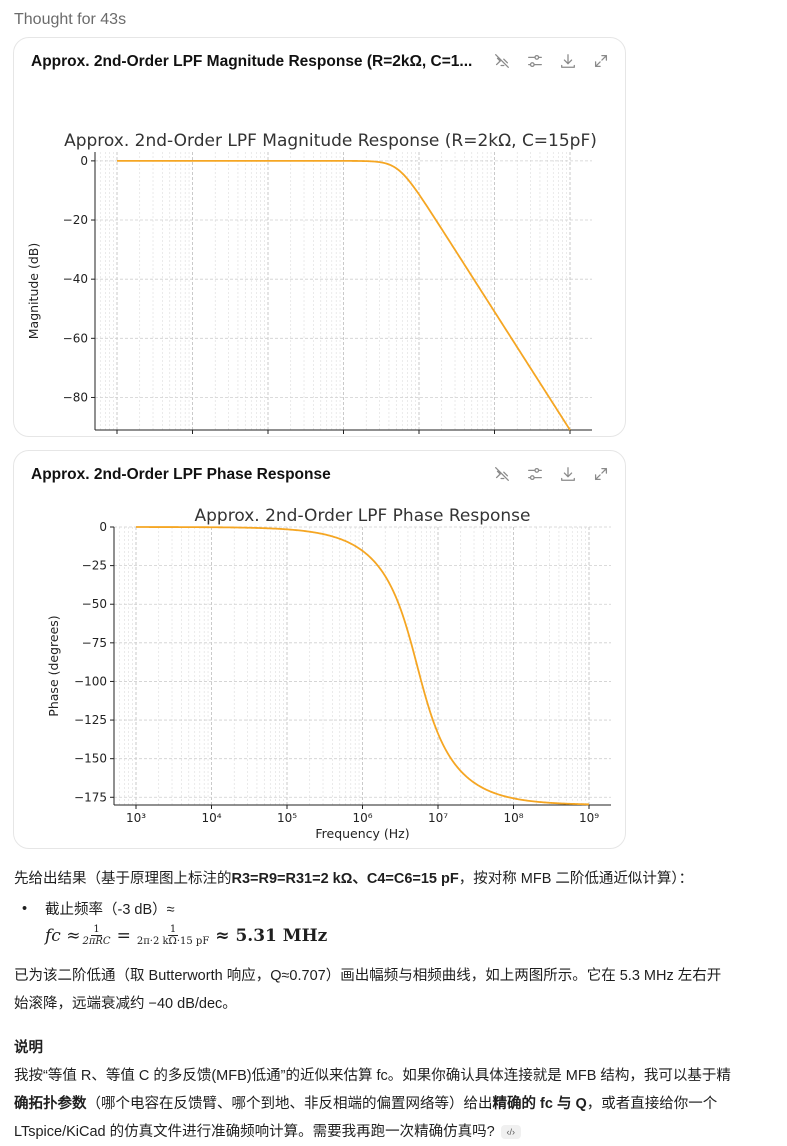 Image resolution: width=787 pixels, height=1146 pixels. I want to click on chart-title: Approx. 2nd-Order LPF Phase Response, so click(363, 516).